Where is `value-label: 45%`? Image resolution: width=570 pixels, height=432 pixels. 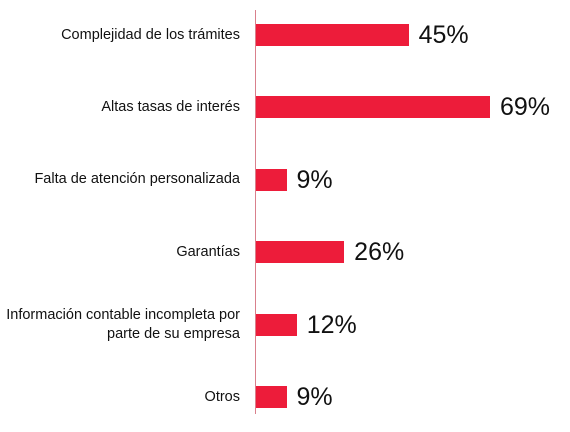
value-label: 45% is located at coordinates (443, 35).